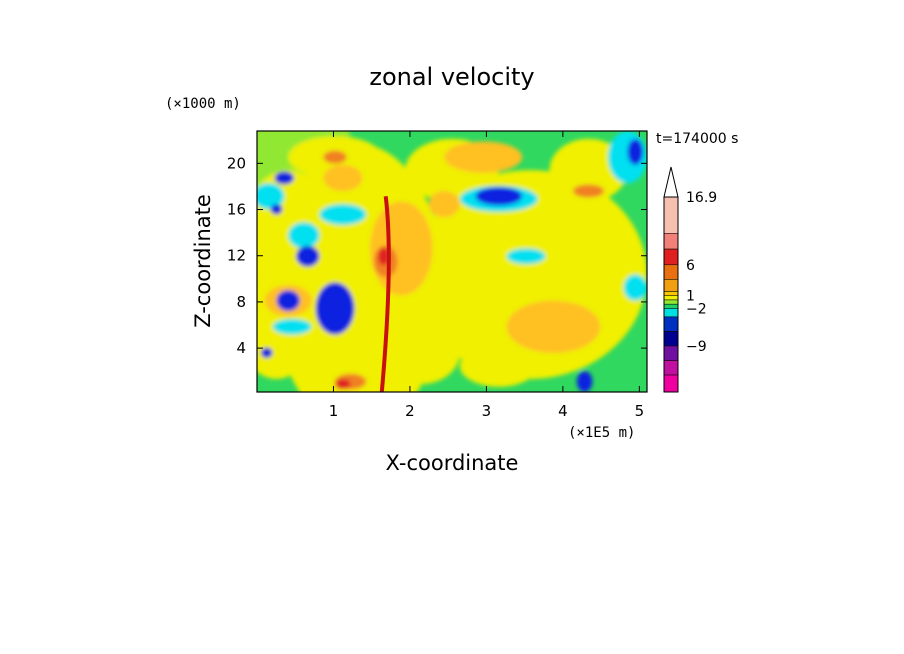 The width and height of the screenshot is (904, 654). What do you see at coordinates (487, 411) in the screenshot?
I see `x-tick-label: 3` at bounding box center [487, 411].